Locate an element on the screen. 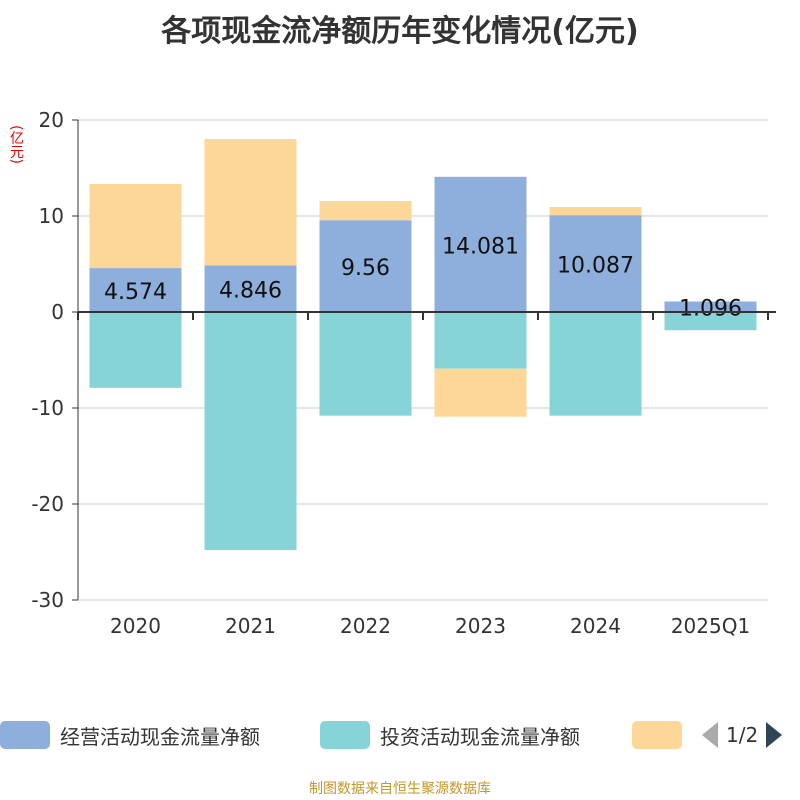 The image size is (800, 800). x-tick-label: 2020 is located at coordinates (135, 626).